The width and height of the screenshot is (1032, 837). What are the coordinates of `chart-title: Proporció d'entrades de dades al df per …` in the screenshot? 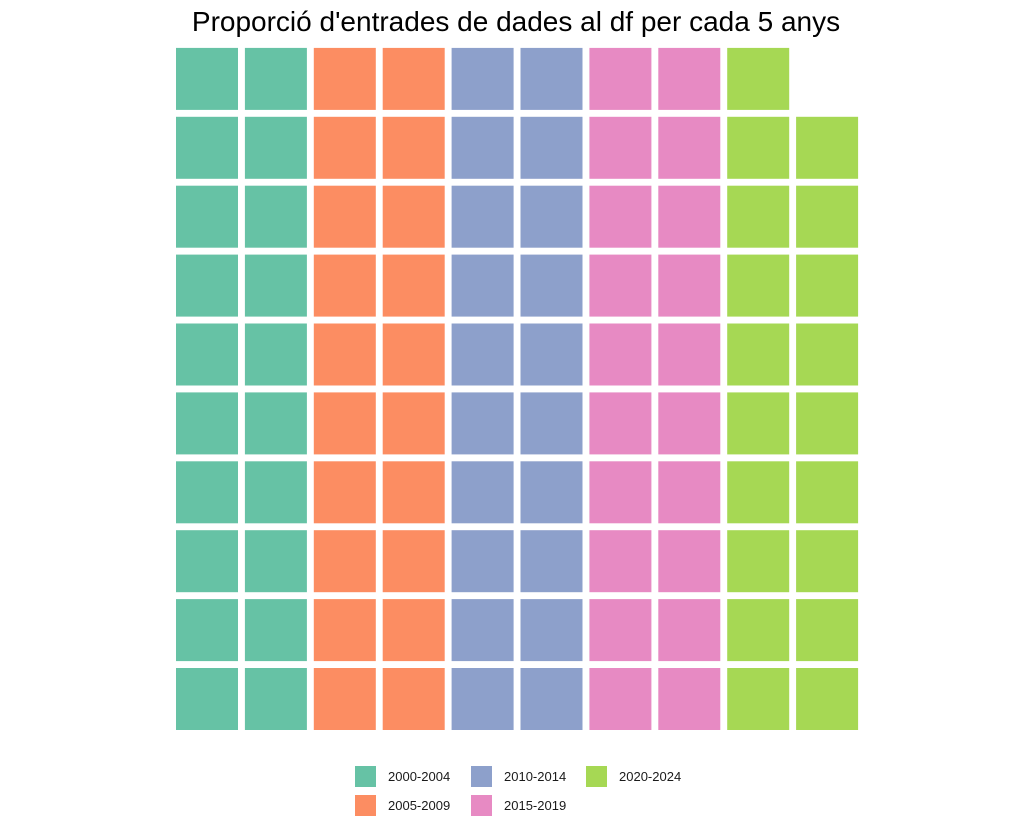 It's located at (516, 21).